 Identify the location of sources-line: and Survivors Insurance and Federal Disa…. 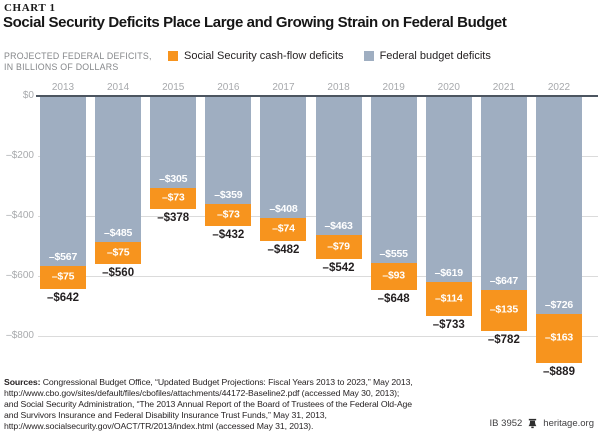
(165, 414).